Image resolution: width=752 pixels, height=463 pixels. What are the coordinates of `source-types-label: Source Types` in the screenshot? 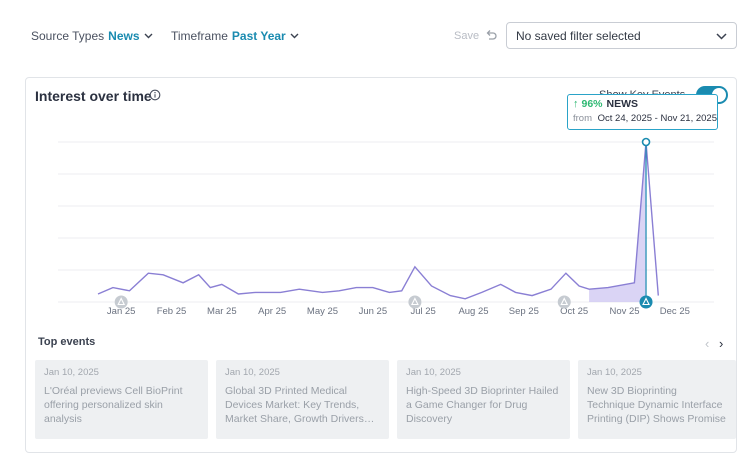 It's located at (68, 36).